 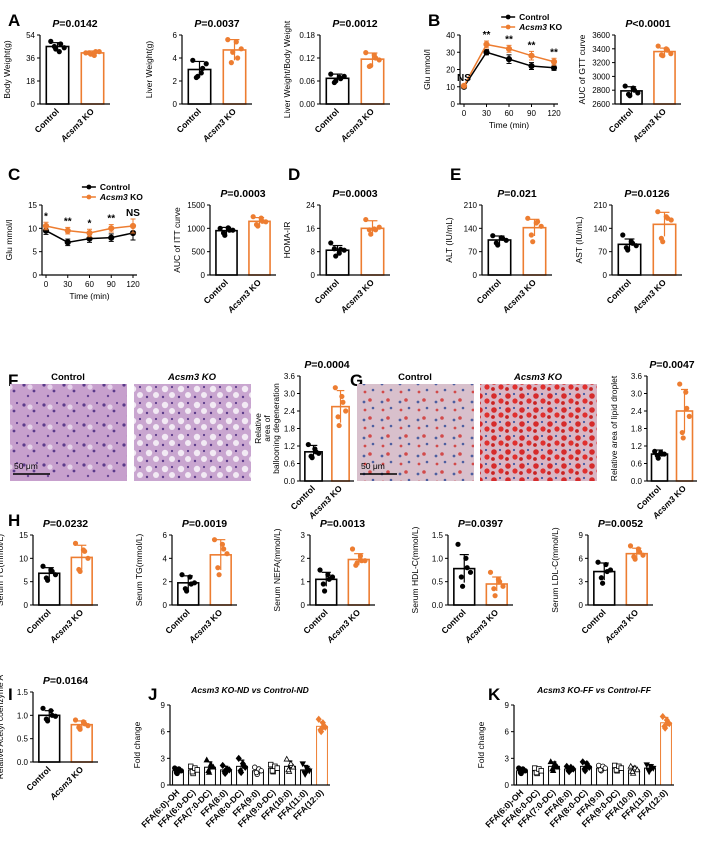 What do you see at coordinates (196, 205) in the screenshot?
I see `y-tick-label: 1500` at bounding box center [196, 205].